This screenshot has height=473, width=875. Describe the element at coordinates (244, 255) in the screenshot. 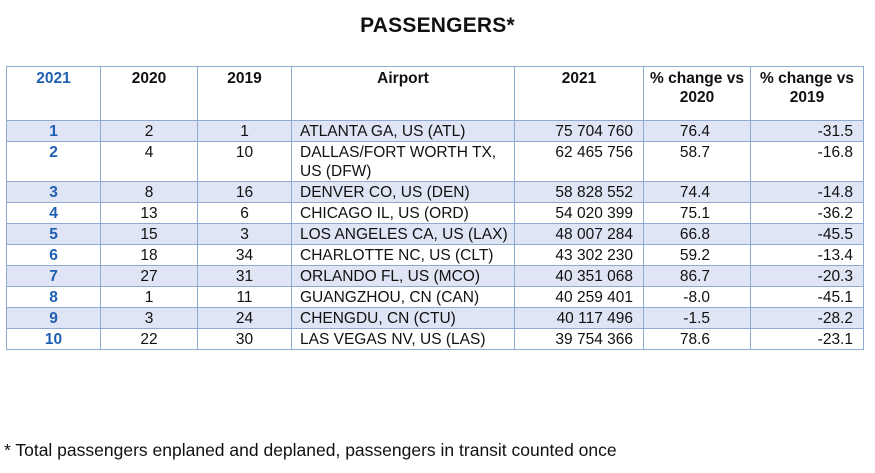

I see `cell-rank-2019: 34` at that location.